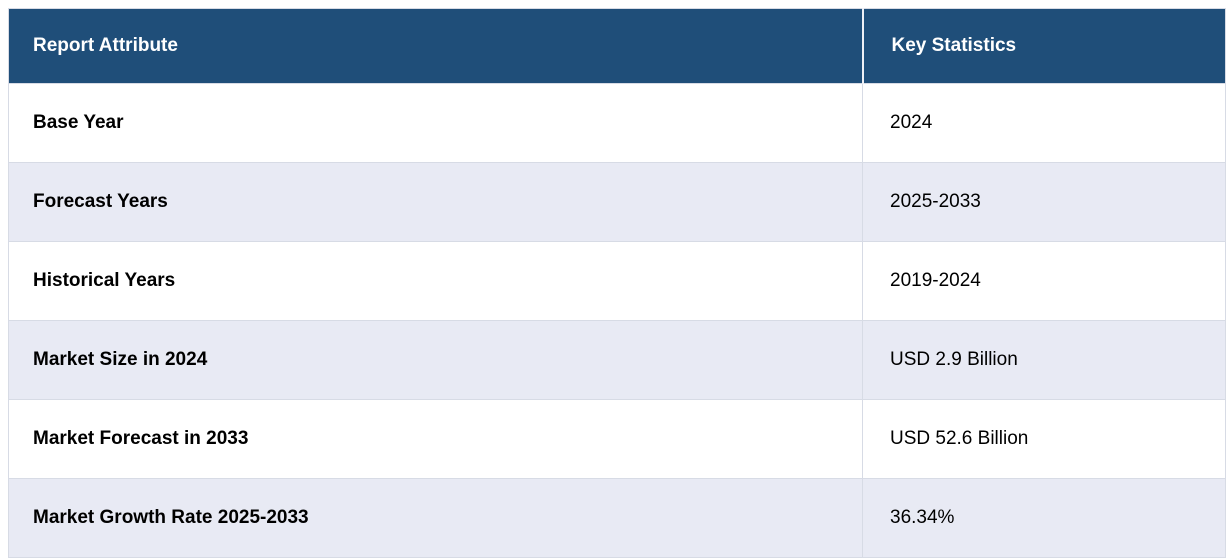  I want to click on table-header-row: Report Attribute Key Statistics, so click(617, 46).